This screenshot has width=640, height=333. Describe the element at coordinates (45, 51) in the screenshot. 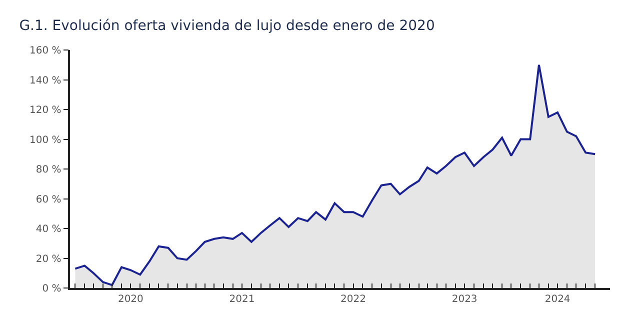

I see `y-tick-label: 160 %` at that location.